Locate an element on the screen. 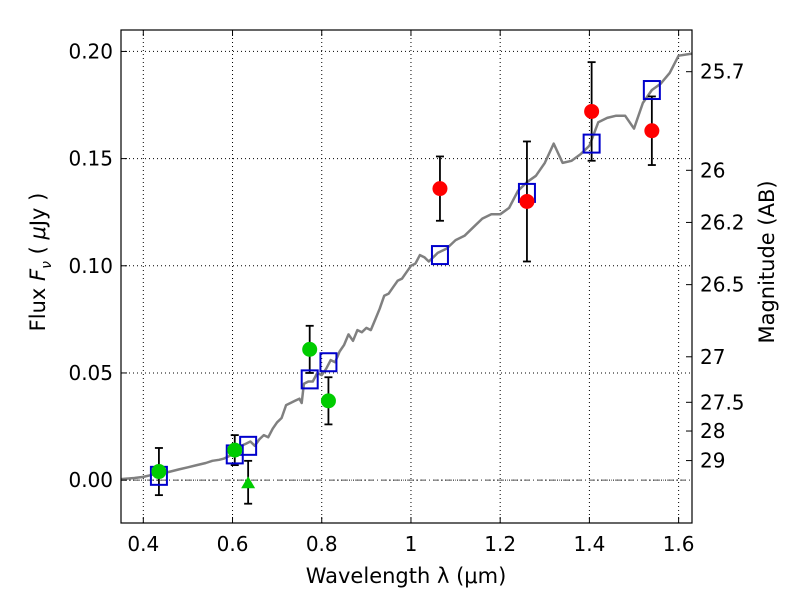  x-tick-label: 0.4 is located at coordinates (143, 544).